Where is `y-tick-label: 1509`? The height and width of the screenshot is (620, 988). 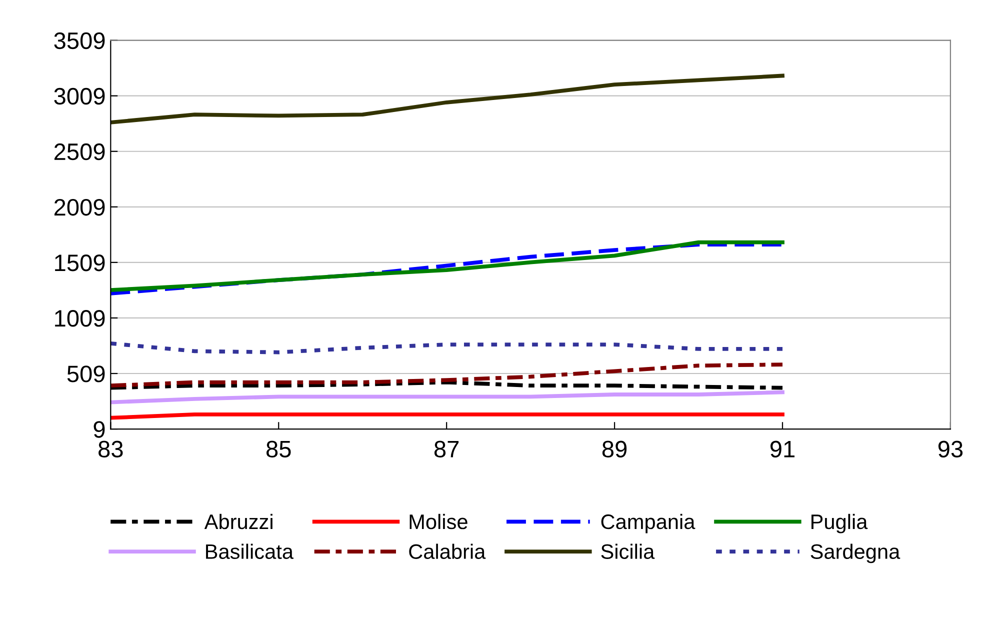 y-tick-label: 1509 is located at coordinates (80, 263).